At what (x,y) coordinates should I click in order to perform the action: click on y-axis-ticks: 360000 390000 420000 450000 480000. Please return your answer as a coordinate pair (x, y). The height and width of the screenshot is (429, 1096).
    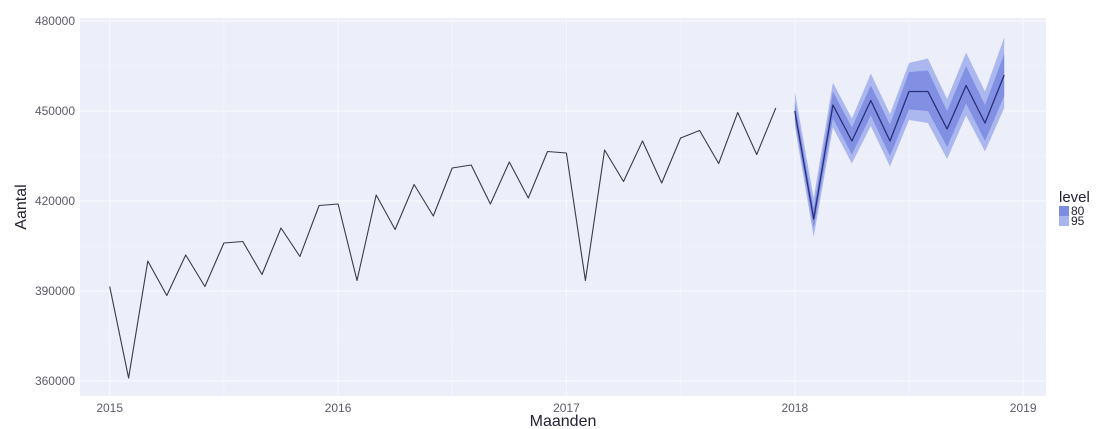
    Looking at the image, I should click on (55, 201).